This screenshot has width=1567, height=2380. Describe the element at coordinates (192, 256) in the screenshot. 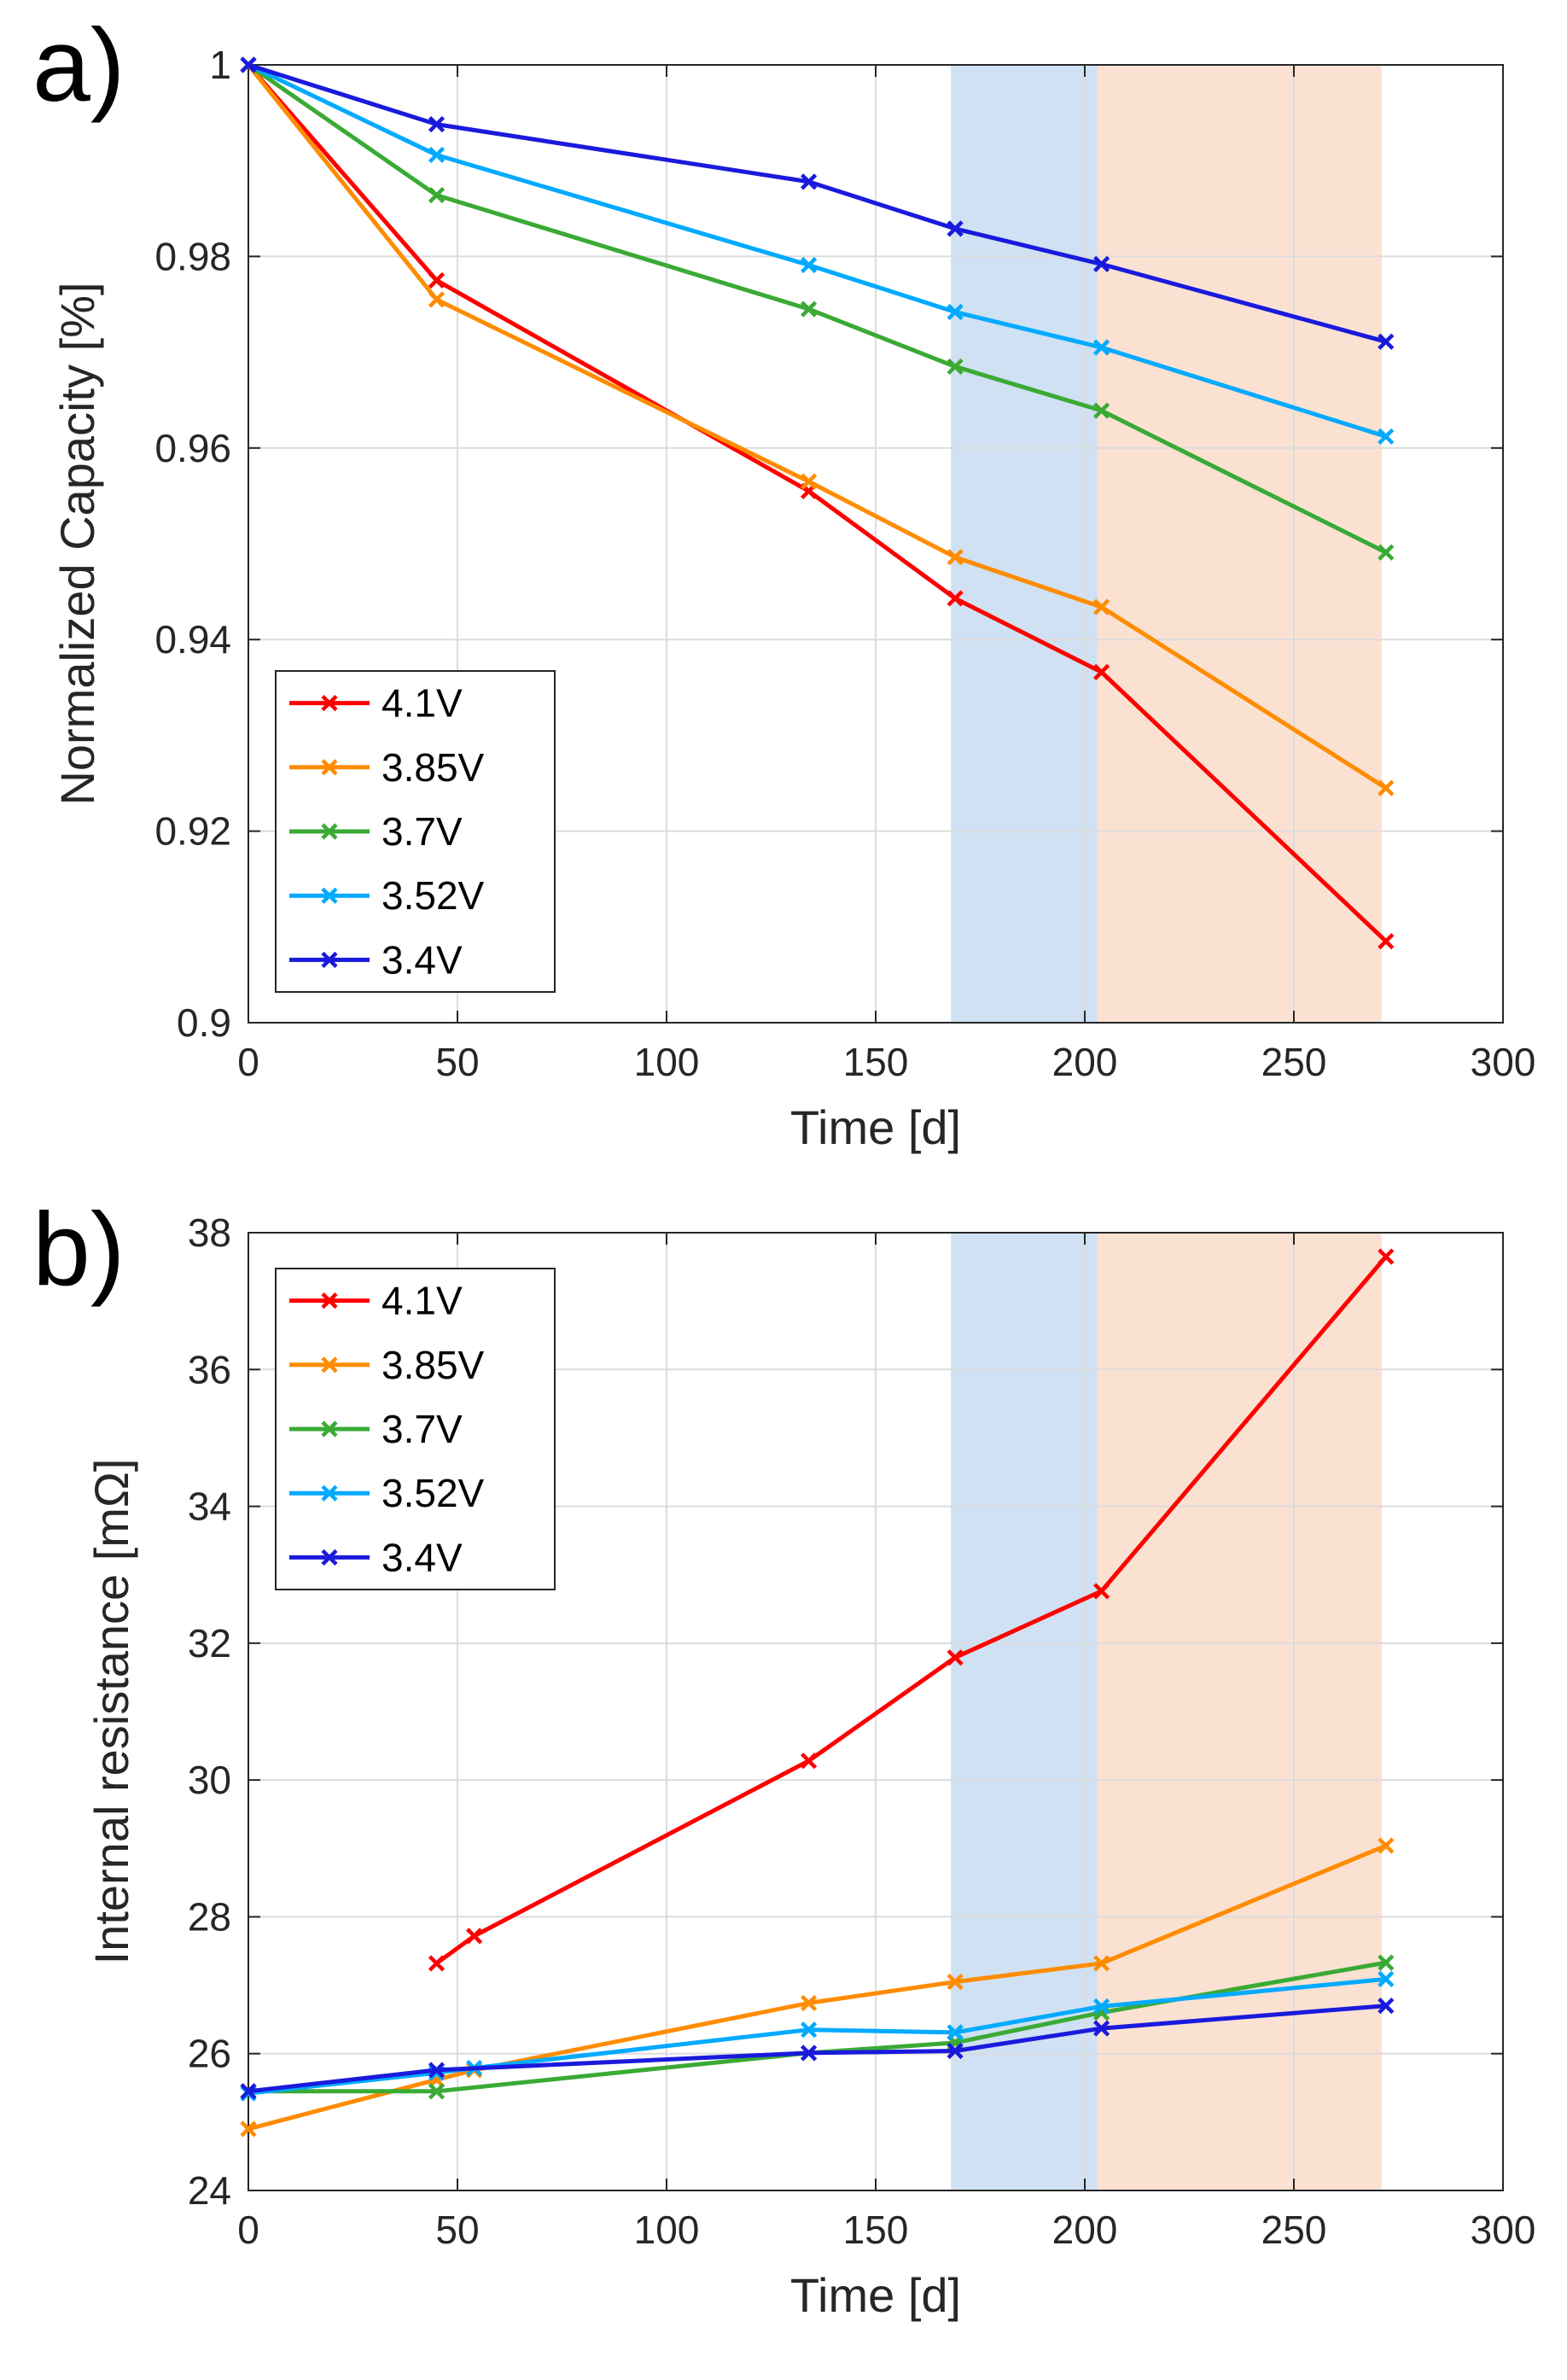

I see `y-tick-label: 0.98` at that location.